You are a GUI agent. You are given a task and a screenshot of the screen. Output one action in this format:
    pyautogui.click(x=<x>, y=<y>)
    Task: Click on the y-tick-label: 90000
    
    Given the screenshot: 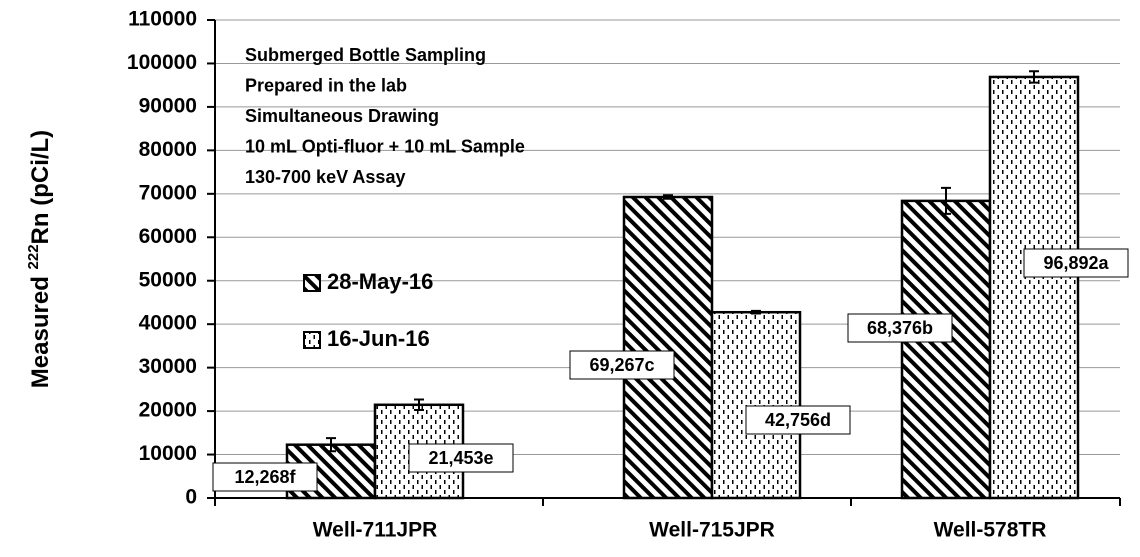 What is the action you would take?
    pyautogui.click(x=168, y=105)
    